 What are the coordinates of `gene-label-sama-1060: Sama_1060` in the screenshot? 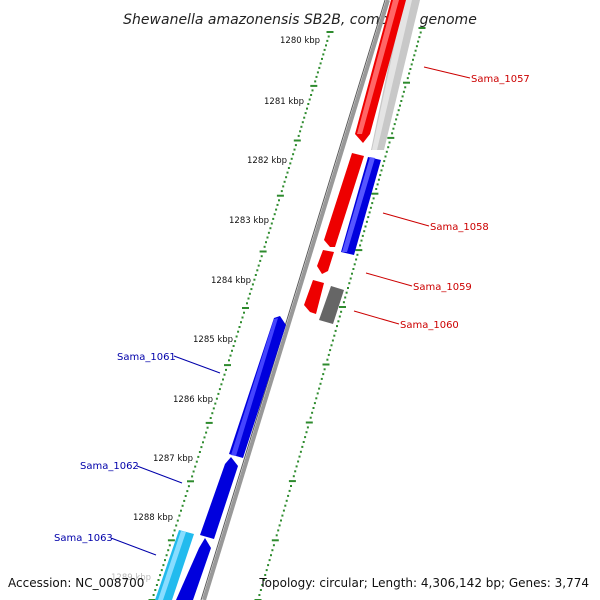 It's located at (429, 325).